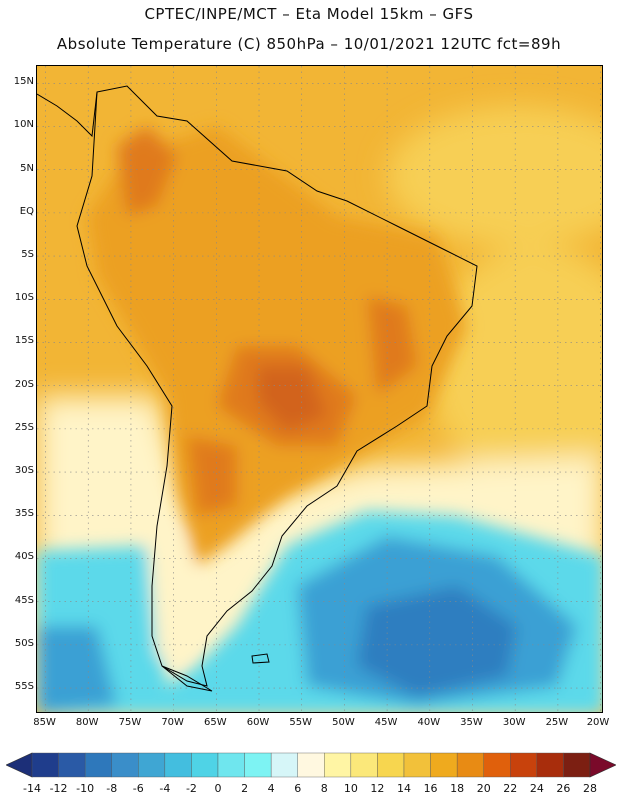 This screenshot has width=618, height=800. What do you see at coordinates (536, 788) in the screenshot?
I see `colorbar-label: 24` at bounding box center [536, 788].